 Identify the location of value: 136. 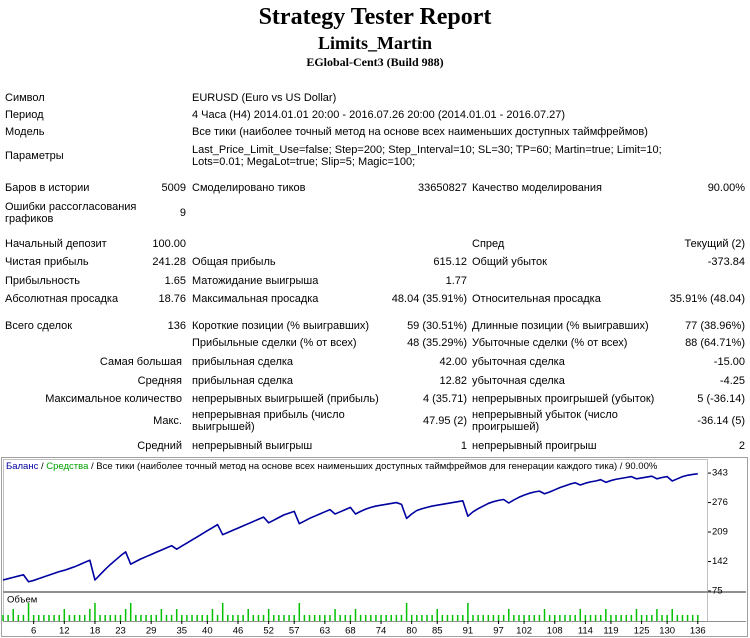
(176, 325).